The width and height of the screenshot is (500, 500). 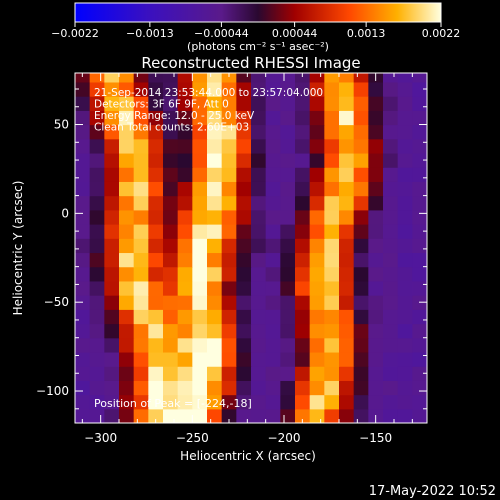 What do you see at coordinates (65, 213) in the screenshot?
I see `y-tick-label: 0` at bounding box center [65, 213].